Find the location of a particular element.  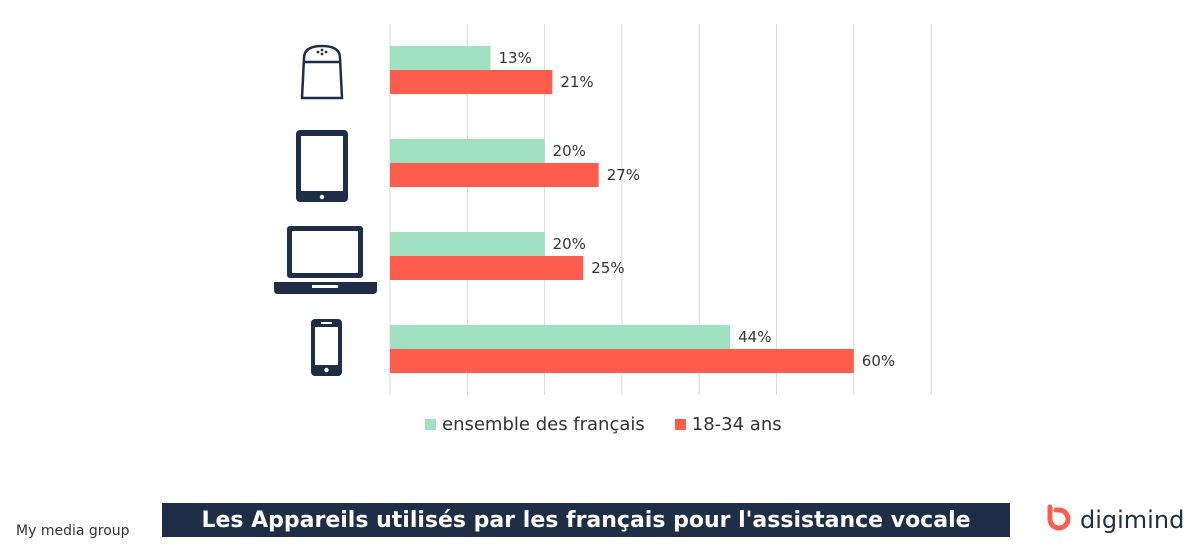

legend-item-18-34: 18-34 ans is located at coordinates (728, 424).